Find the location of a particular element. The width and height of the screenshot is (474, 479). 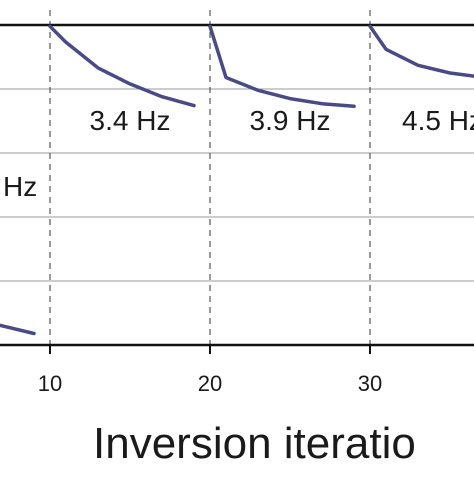

segment-label: Hz is located at coordinates (20, 186).